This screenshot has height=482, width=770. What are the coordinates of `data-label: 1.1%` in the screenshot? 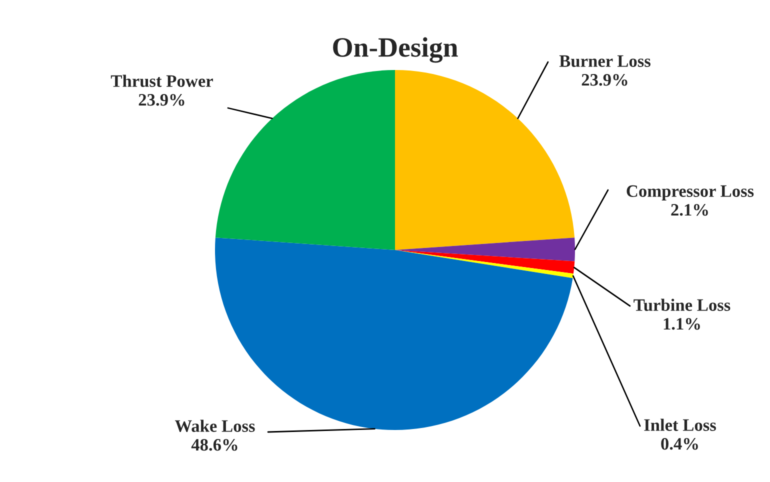 It's located at (682, 324).